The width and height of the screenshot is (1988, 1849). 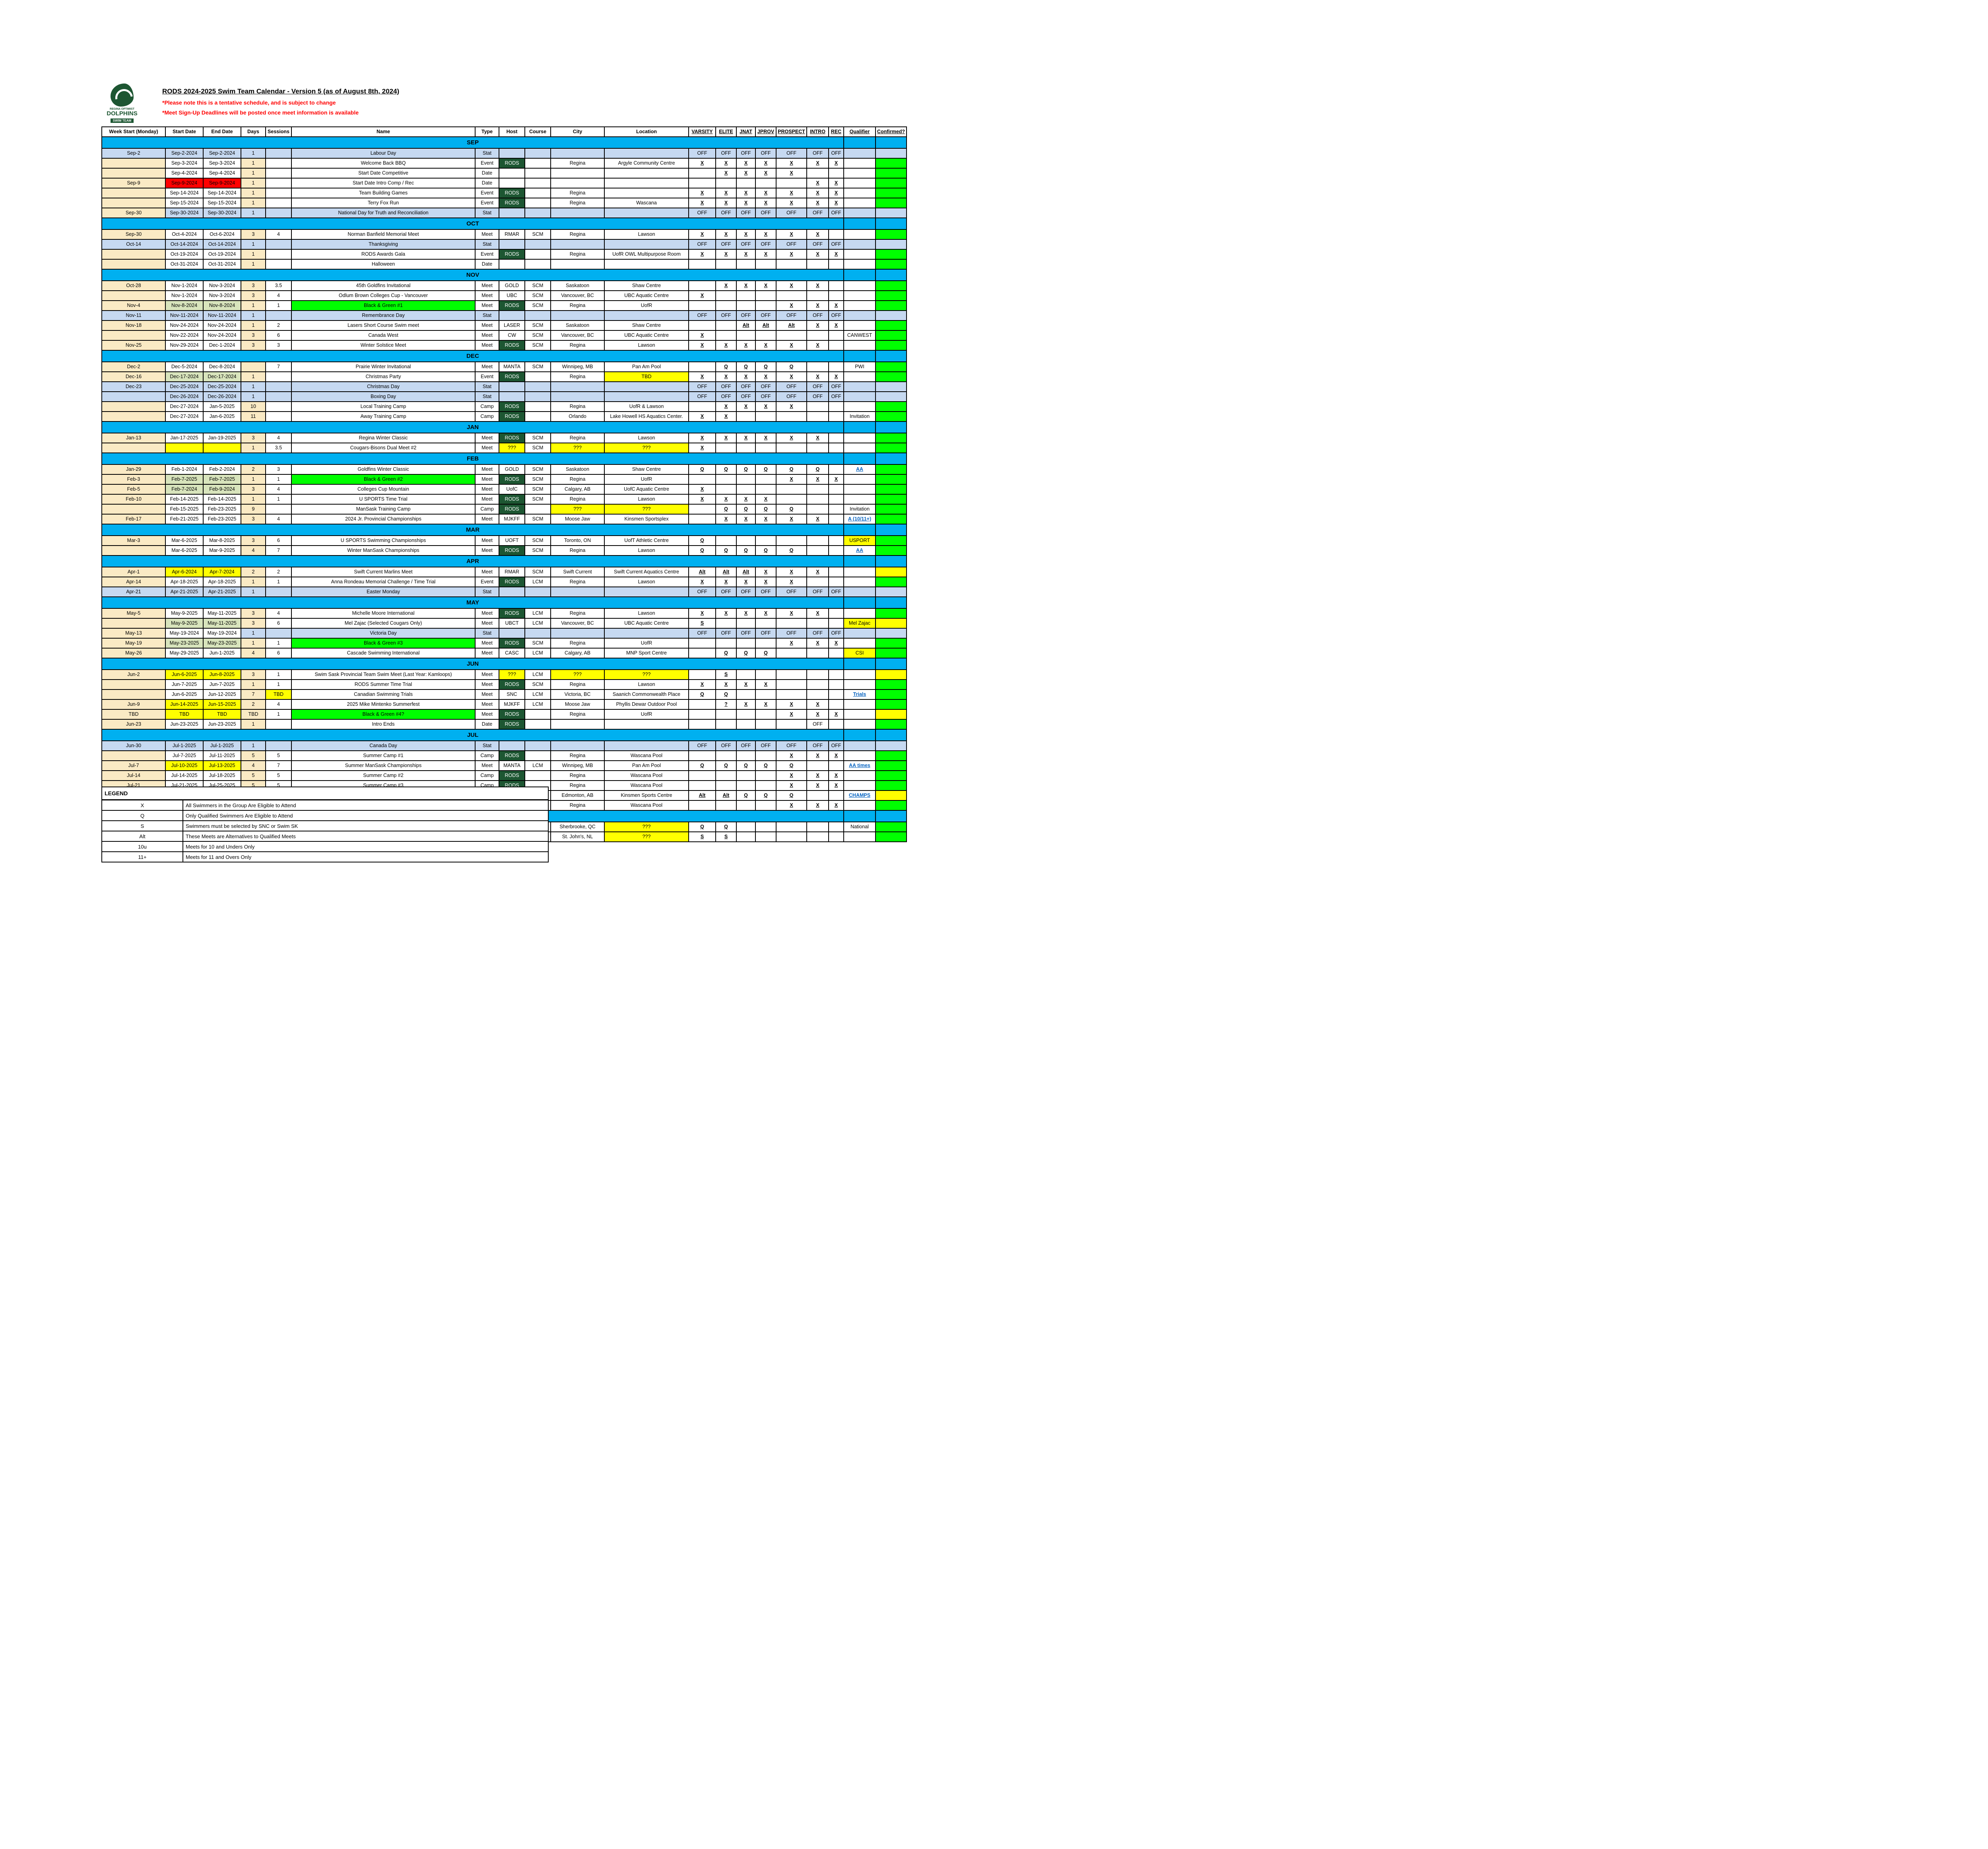 I want to click on cell-location: ???, so click(x=646, y=836).